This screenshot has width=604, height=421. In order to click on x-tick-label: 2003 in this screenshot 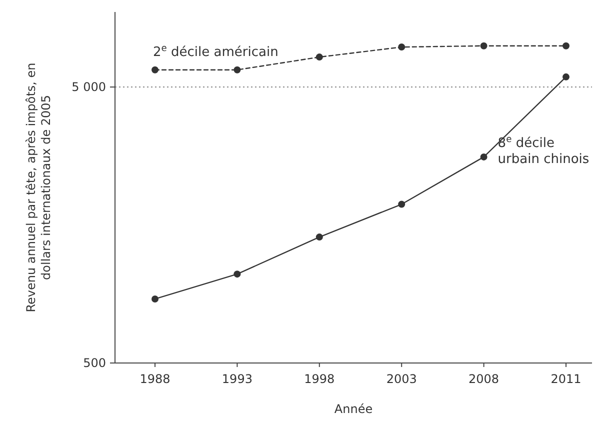, I will do `click(401, 379)`.